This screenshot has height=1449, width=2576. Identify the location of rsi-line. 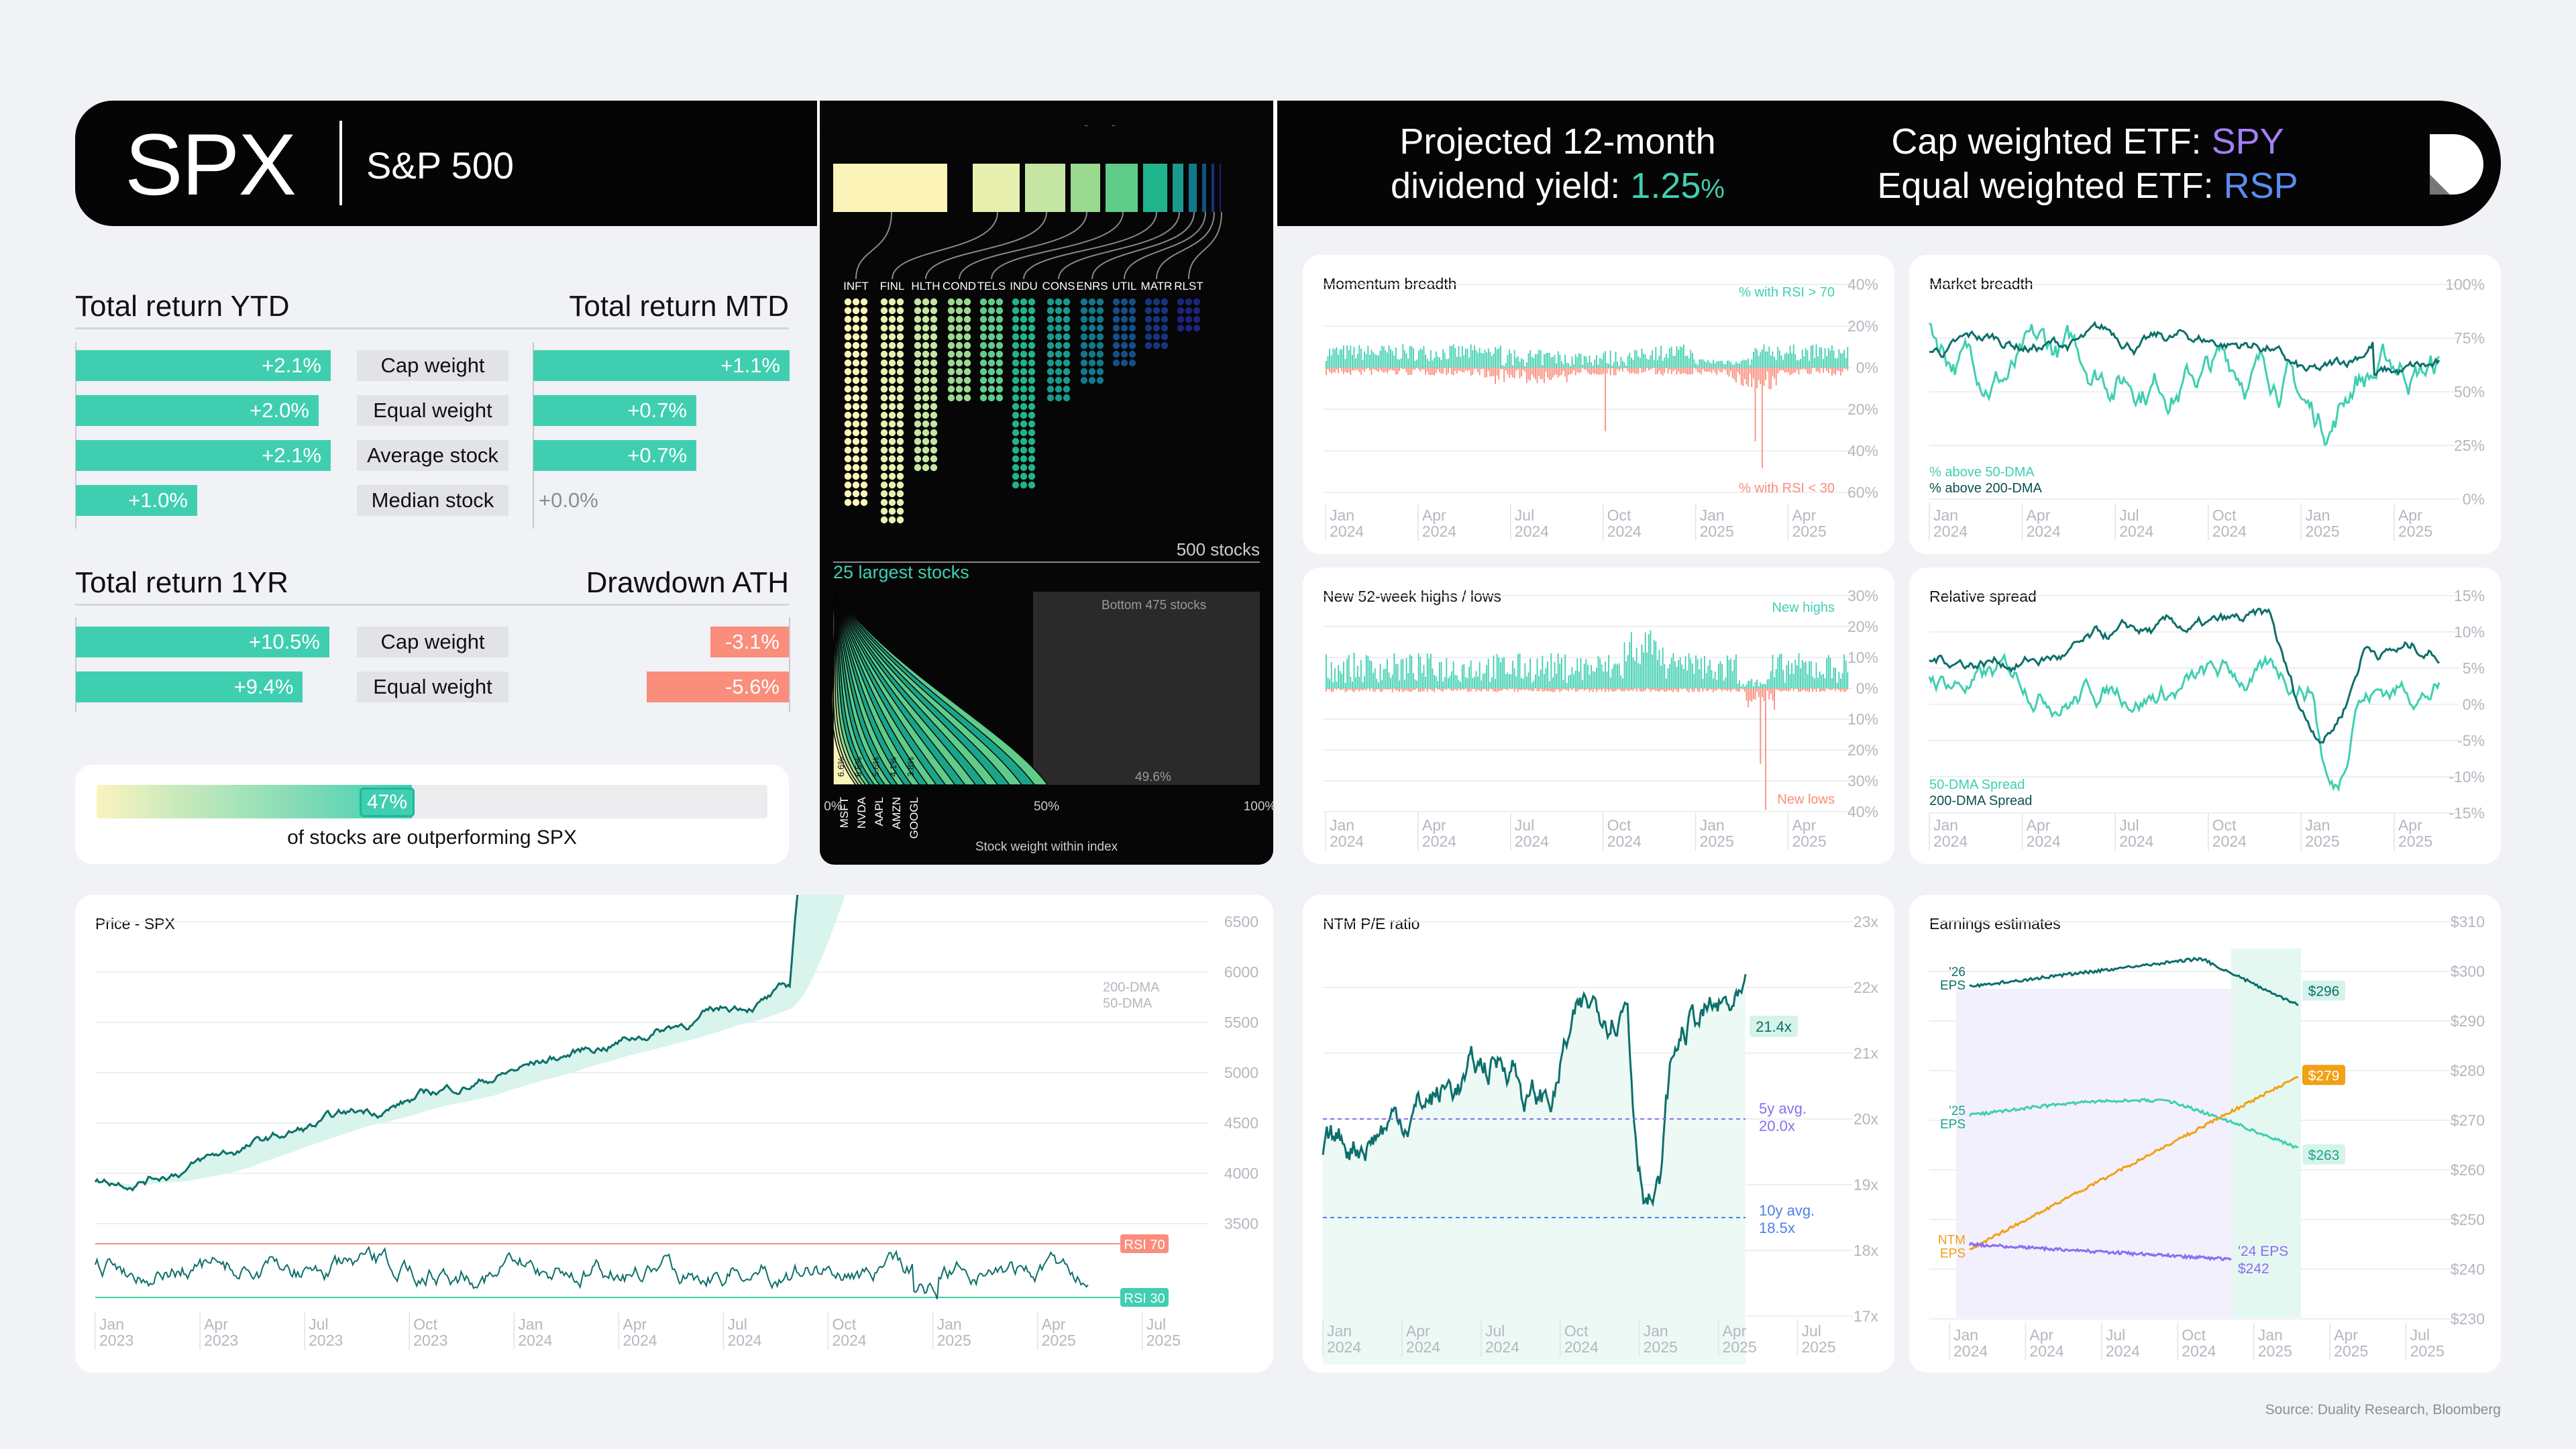
(592, 1272).